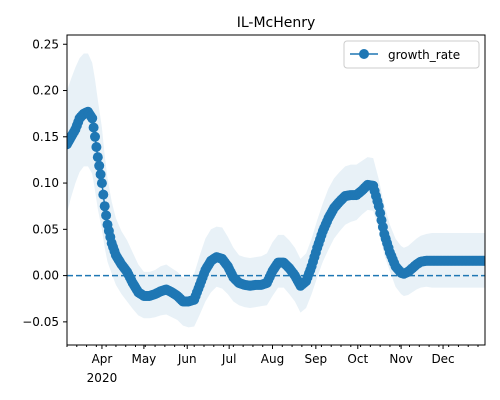 The width and height of the screenshot is (500, 400). I want to click on legend: growth_rate, so click(411, 54).